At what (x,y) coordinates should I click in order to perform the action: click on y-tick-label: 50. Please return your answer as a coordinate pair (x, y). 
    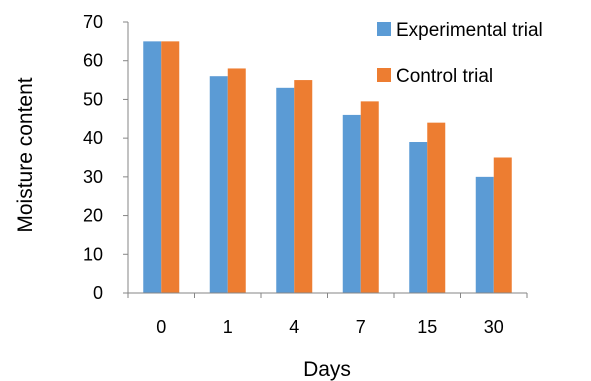
    Looking at the image, I should click on (93, 99).